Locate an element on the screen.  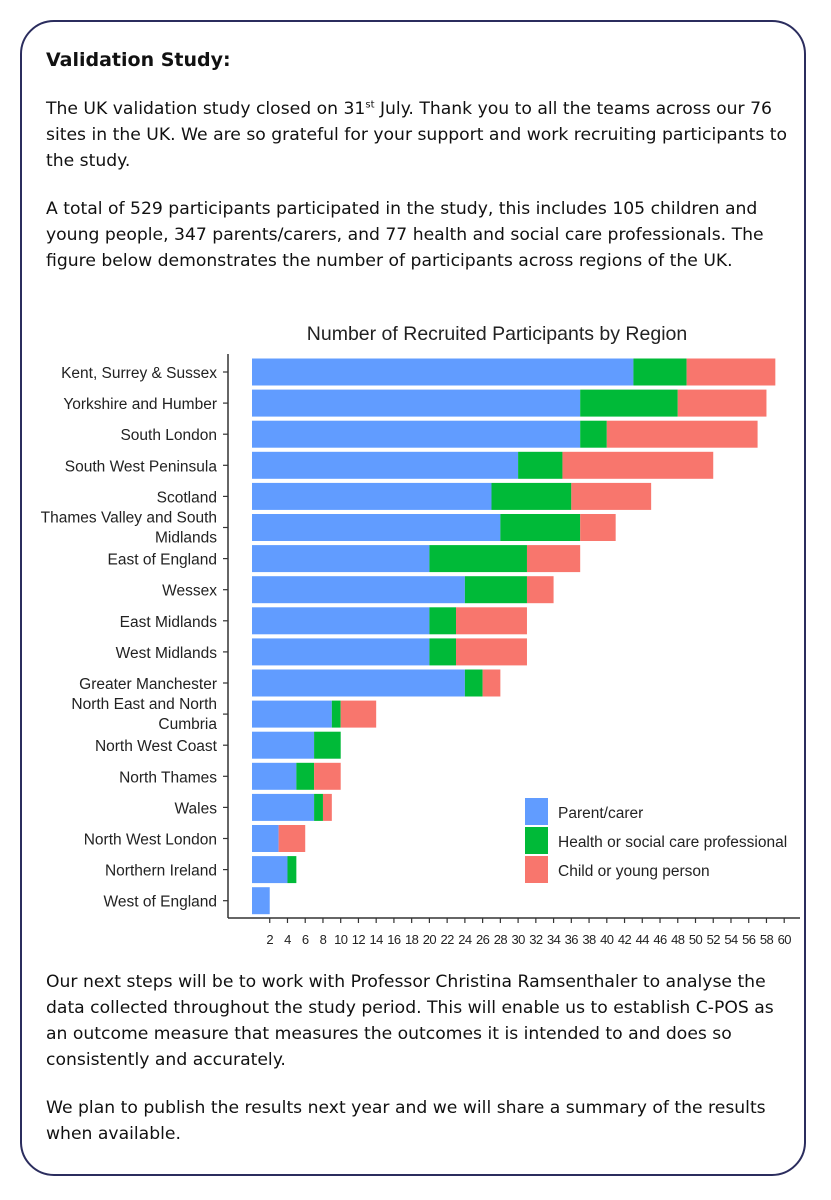
x-tick-label-6: 12 is located at coordinates (359, 939).